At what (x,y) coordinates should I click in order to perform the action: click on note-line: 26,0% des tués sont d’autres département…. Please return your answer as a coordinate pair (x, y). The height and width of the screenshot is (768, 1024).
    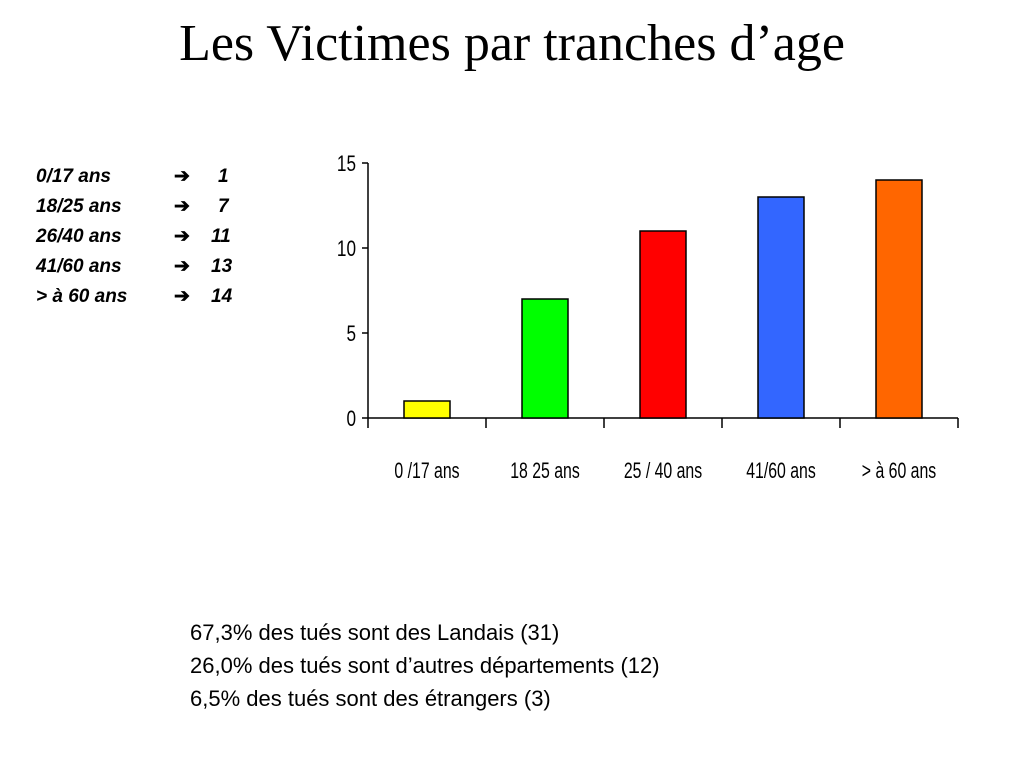
    Looking at the image, I should click on (425, 665).